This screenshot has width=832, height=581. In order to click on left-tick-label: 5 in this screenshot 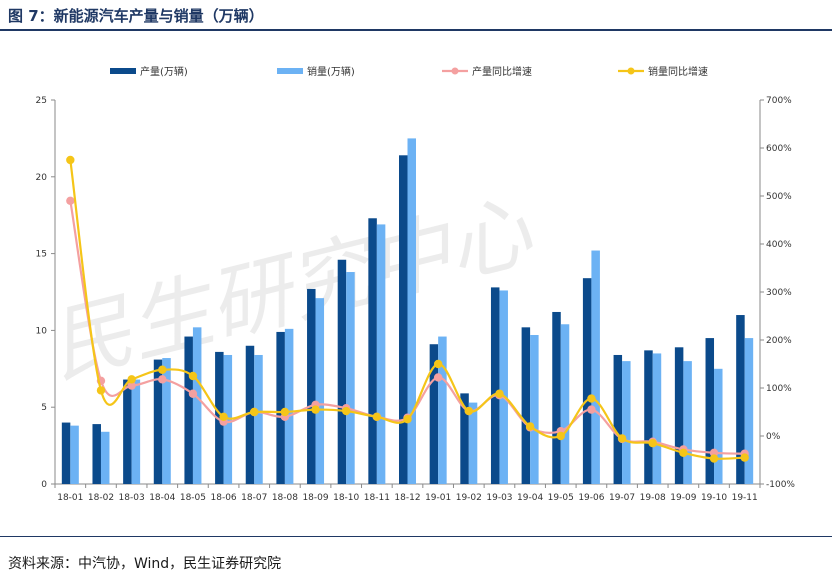, I will do `click(44, 408)`.